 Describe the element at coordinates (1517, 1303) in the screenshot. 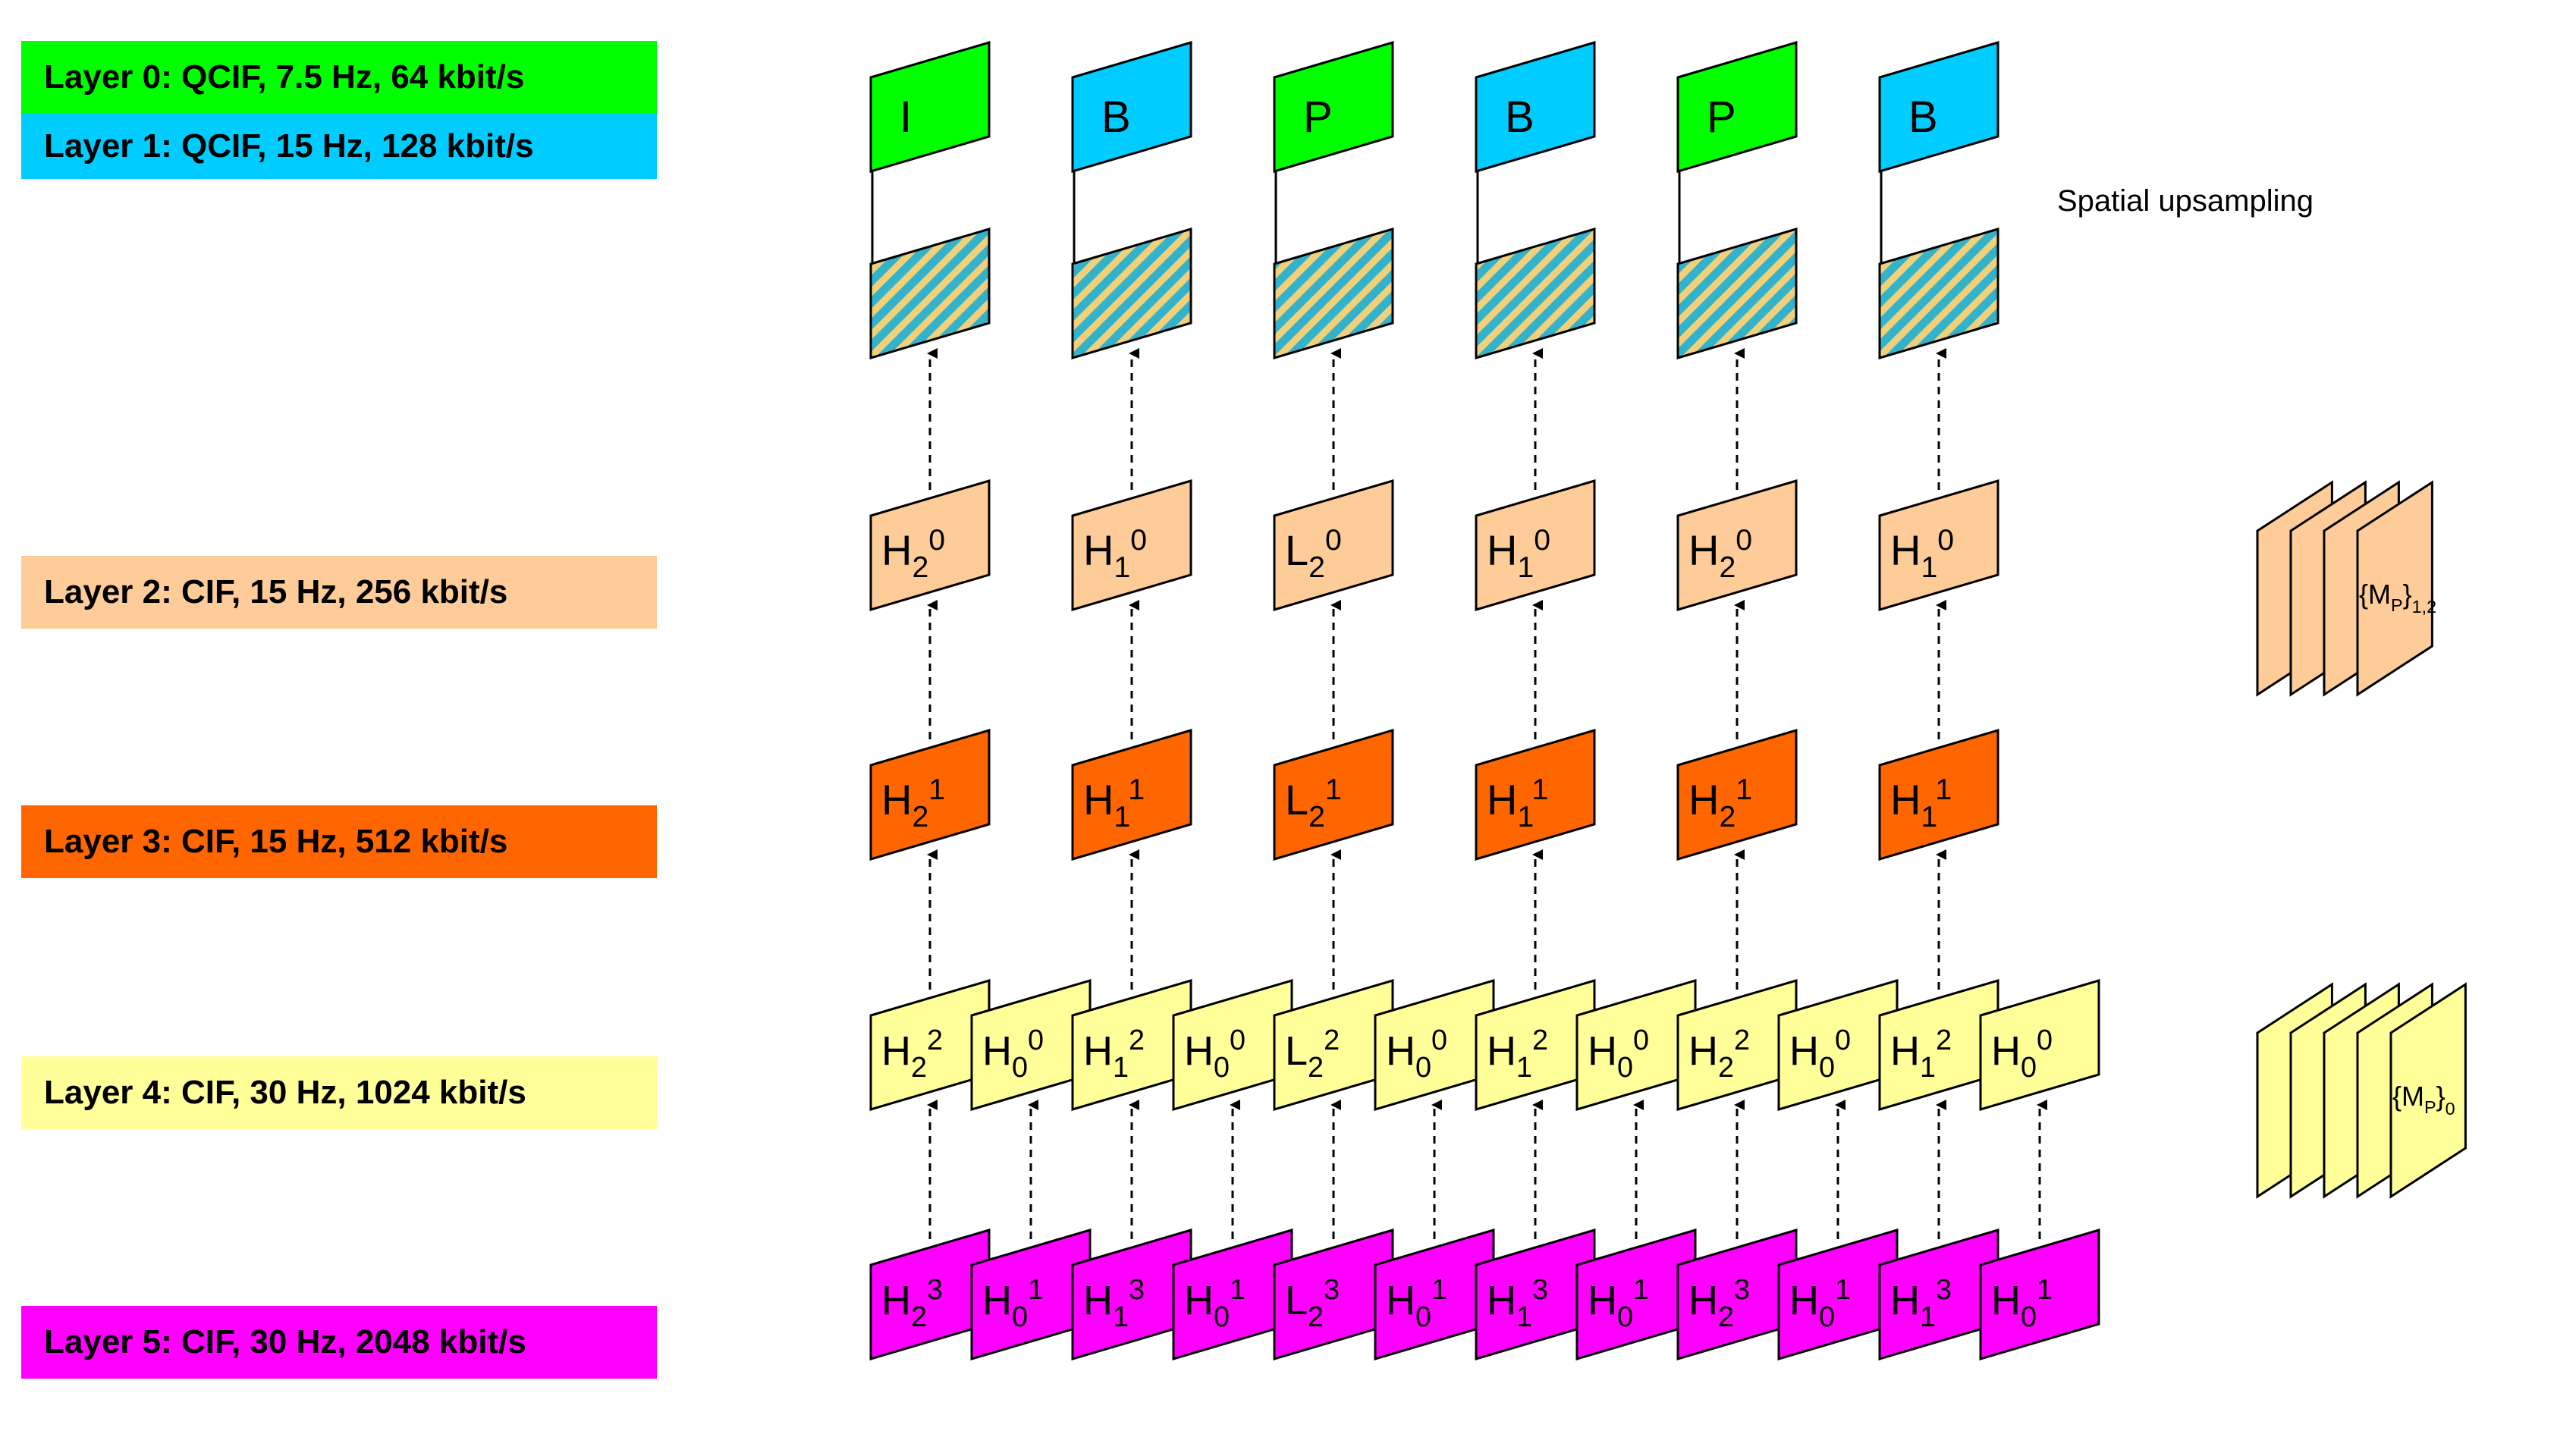

I see `layer5-frame-label-6: H13` at that location.